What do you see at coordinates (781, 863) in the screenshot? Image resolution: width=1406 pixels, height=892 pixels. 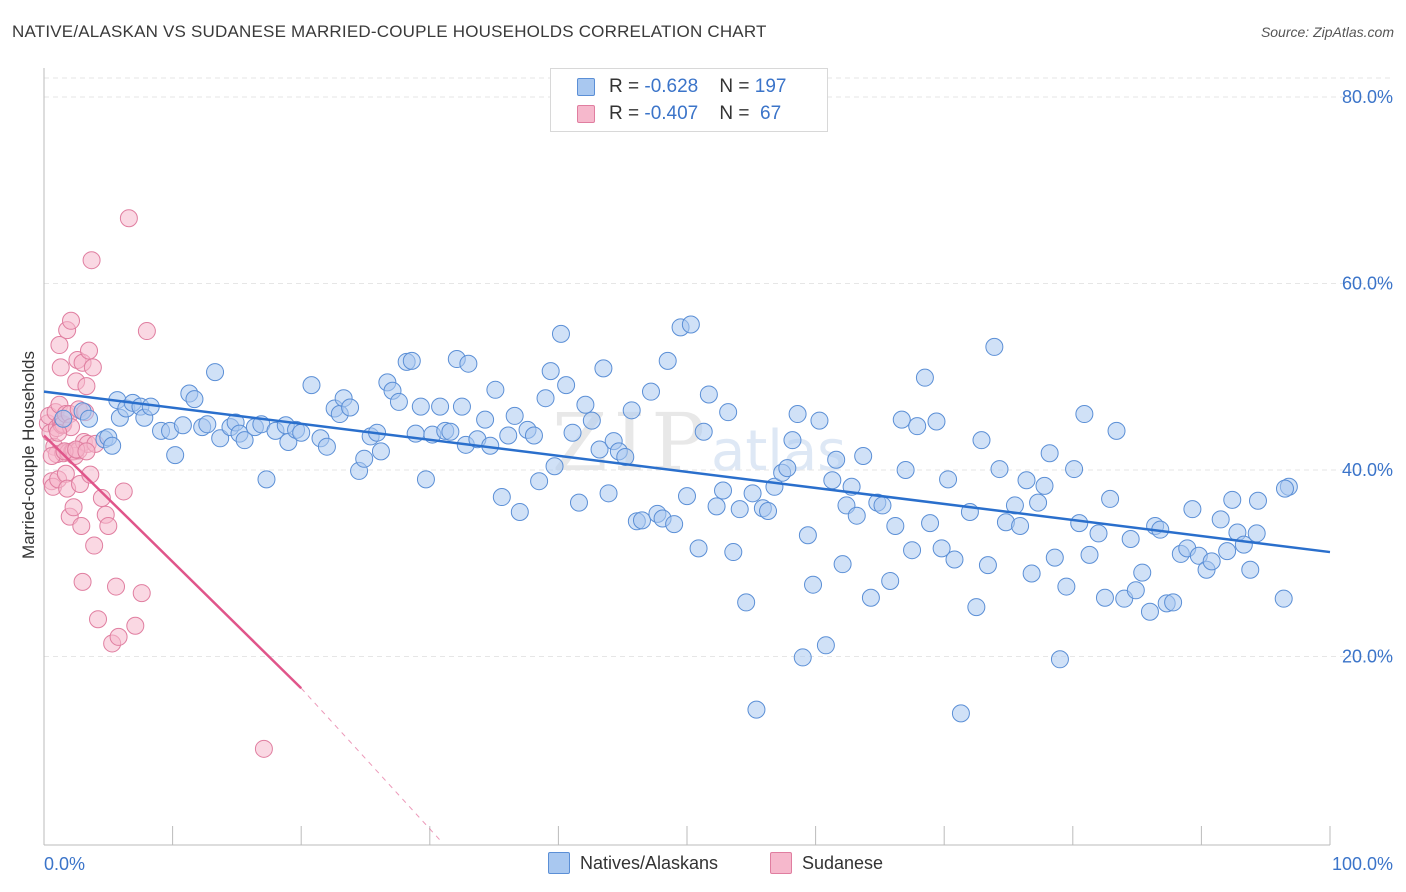 I see `sudanese-legend-swatch-icon` at bounding box center [781, 863].